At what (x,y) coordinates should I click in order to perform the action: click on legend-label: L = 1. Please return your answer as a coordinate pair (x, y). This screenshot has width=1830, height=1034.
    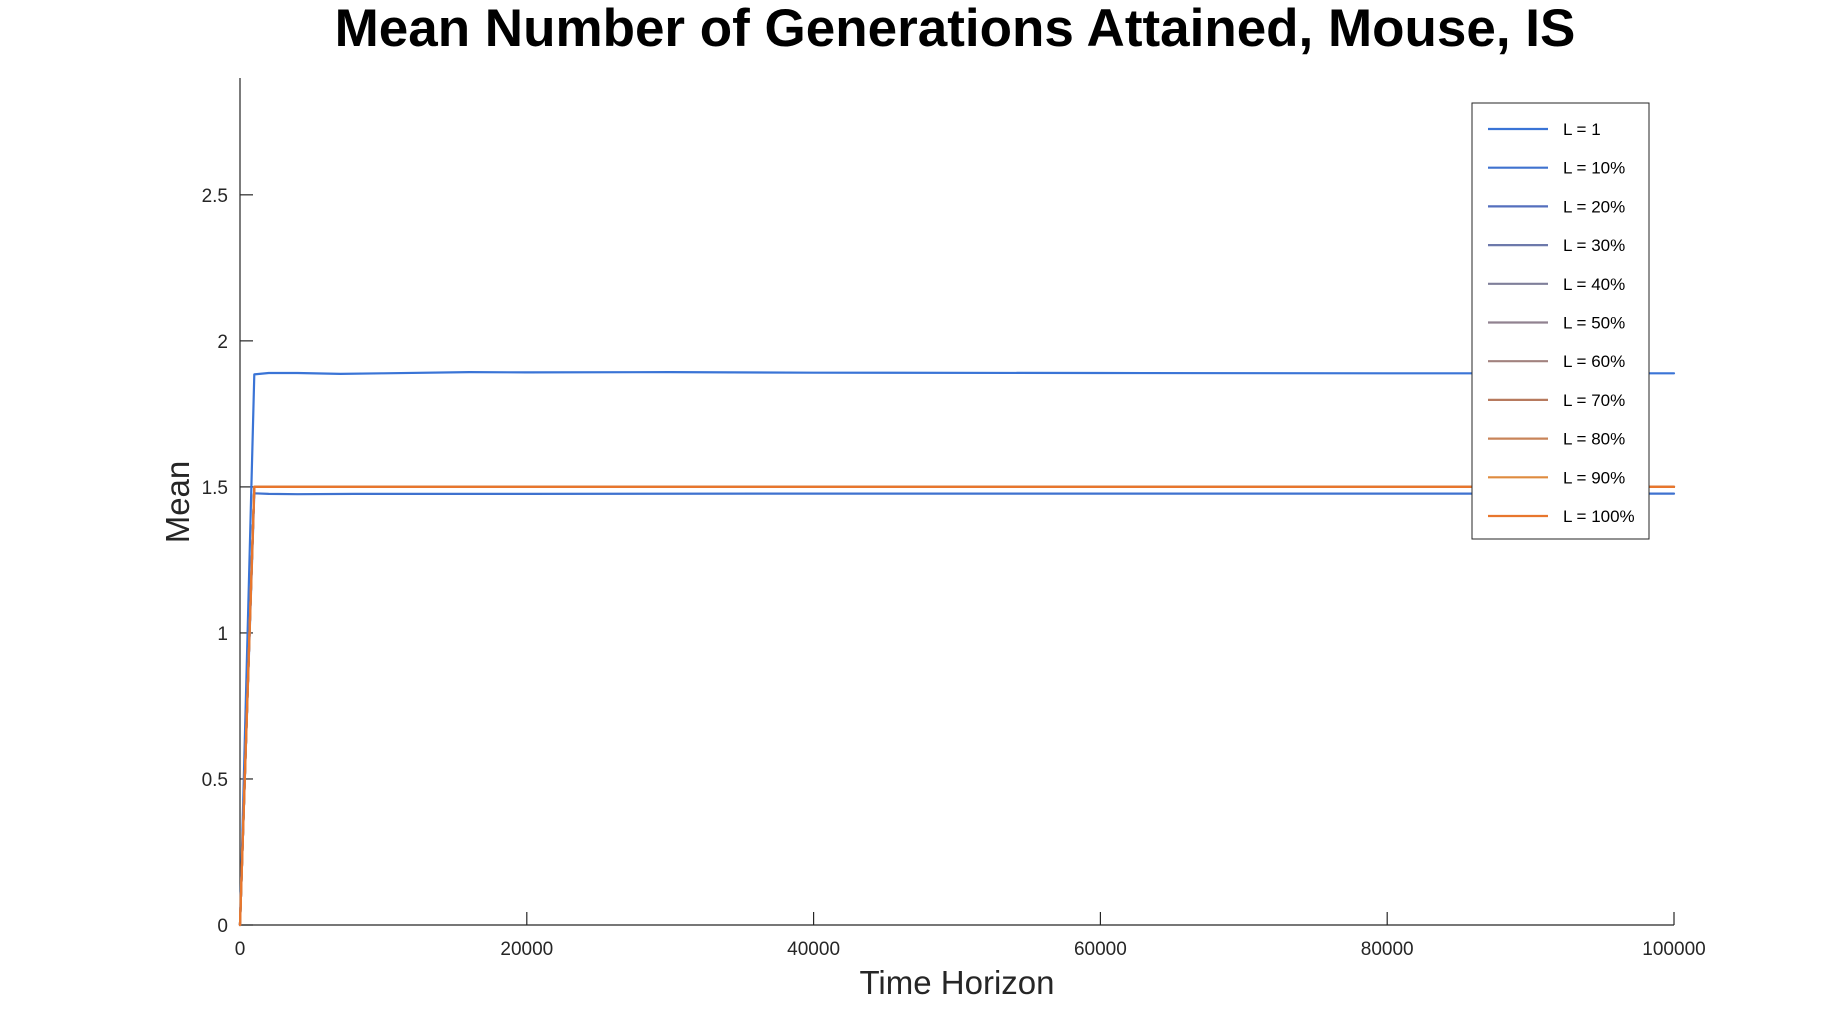
    Looking at the image, I should click on (1582, 129).